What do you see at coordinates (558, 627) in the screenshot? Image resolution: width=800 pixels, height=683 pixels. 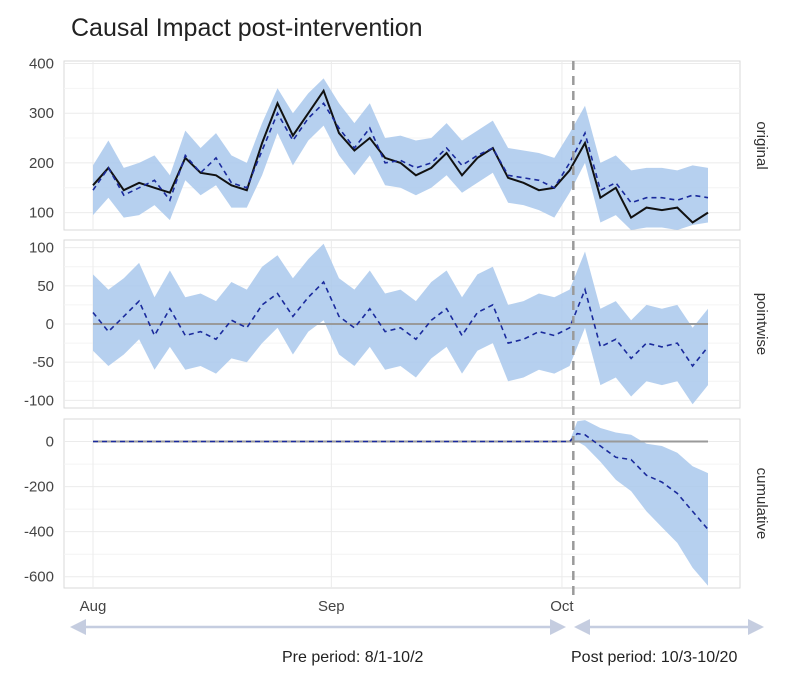 I see `pre-period-arrow-head-right` at bounding box center [558, 627].